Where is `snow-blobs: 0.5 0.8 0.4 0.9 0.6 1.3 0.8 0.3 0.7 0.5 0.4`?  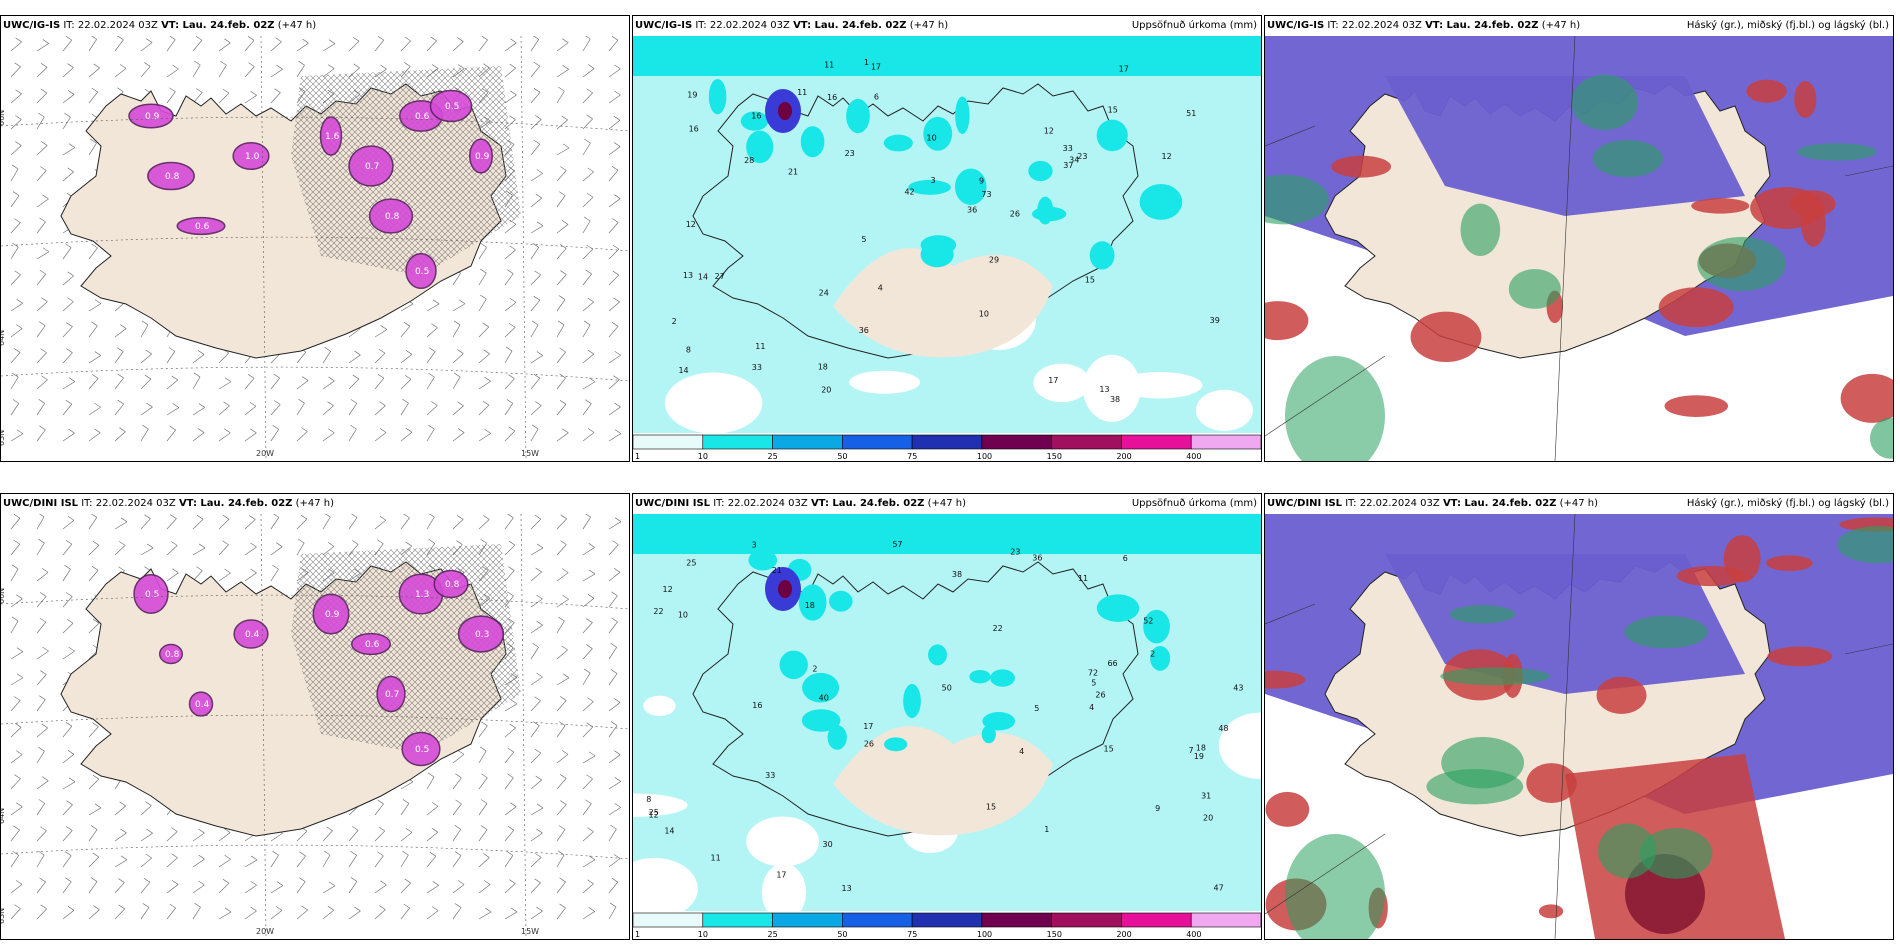 snow-blobs: 0.5 0.8 0.4 0.9 0.6 1.3 0.8 0.3 0.7 0.5 0.4 is located at coordinates (319, 668).